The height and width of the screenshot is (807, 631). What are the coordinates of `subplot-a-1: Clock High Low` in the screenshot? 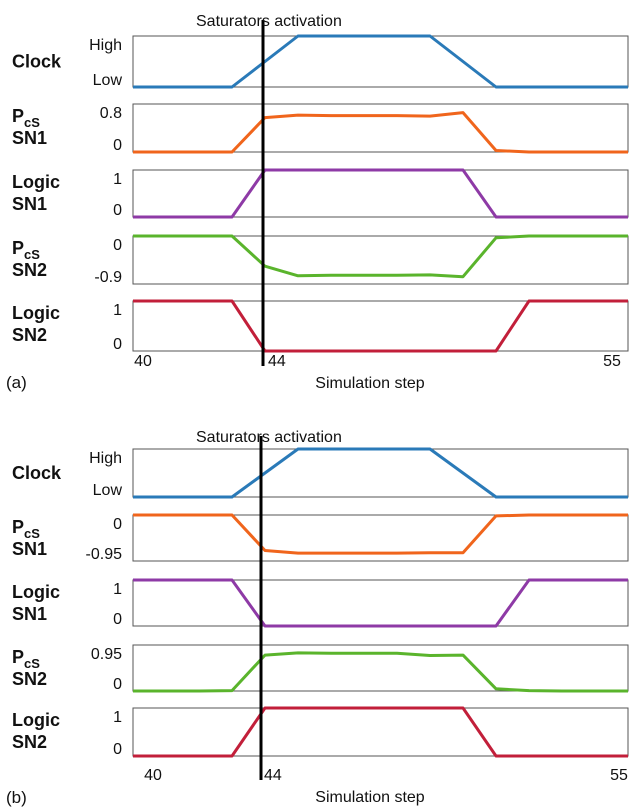 It's located at (320, 61).